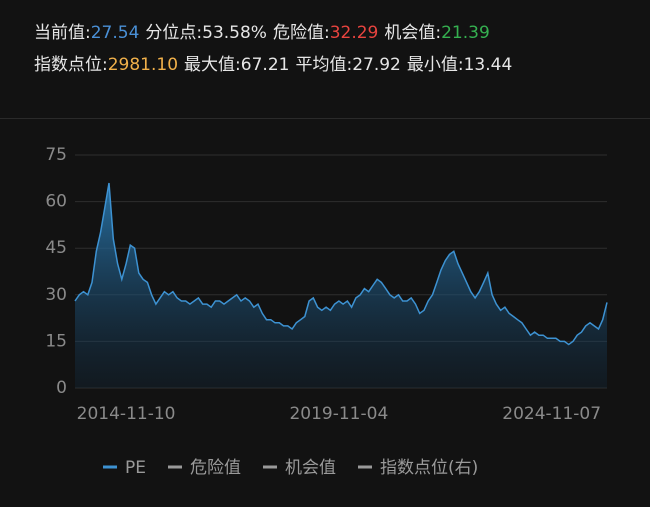 This screenshot has width=650, height=507. What do you see at coordinates (61, 388) in the screenshot?
I see `y-tick-label: 0` at bounding box center [61, 388].